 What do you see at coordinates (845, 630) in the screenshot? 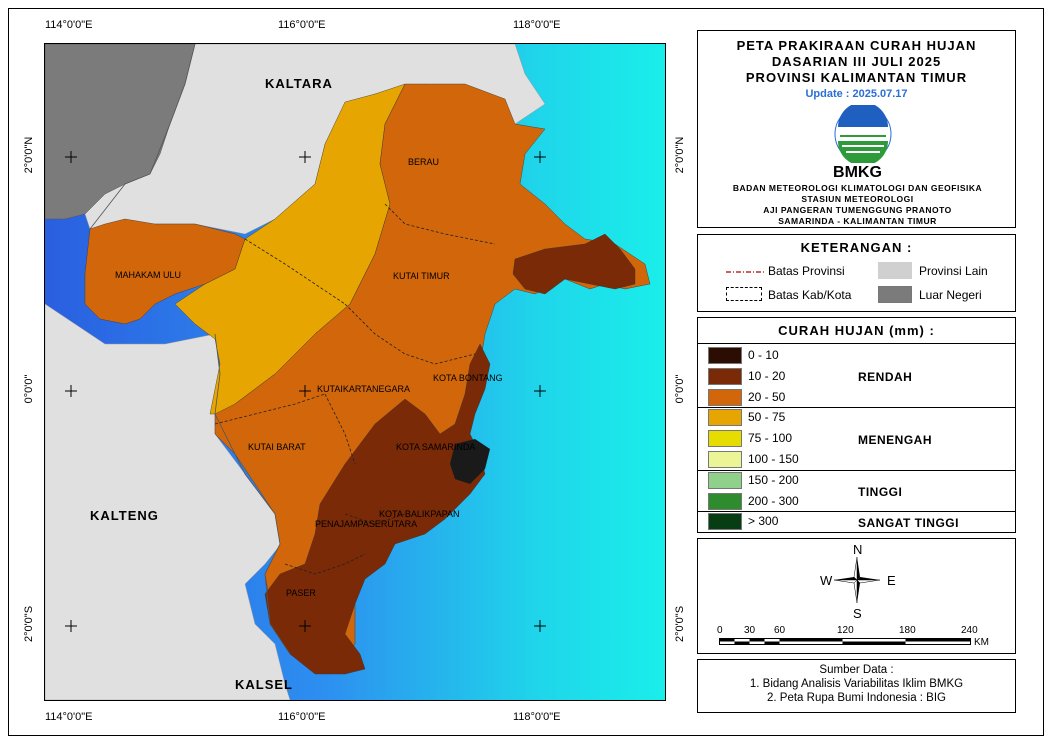
I see `scale-tick-120: 120` at bounding box center [845, 630].